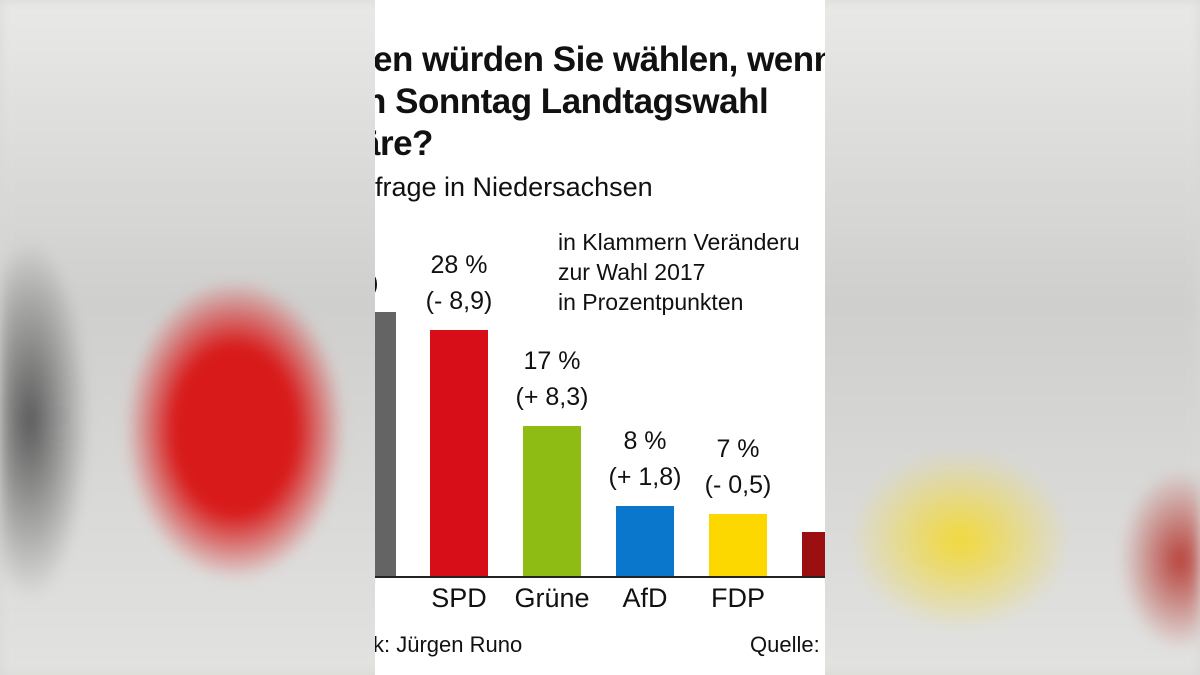 This screenshot has height=675, width=1200. I want to click on category-label-0: U, so click(398, 598).